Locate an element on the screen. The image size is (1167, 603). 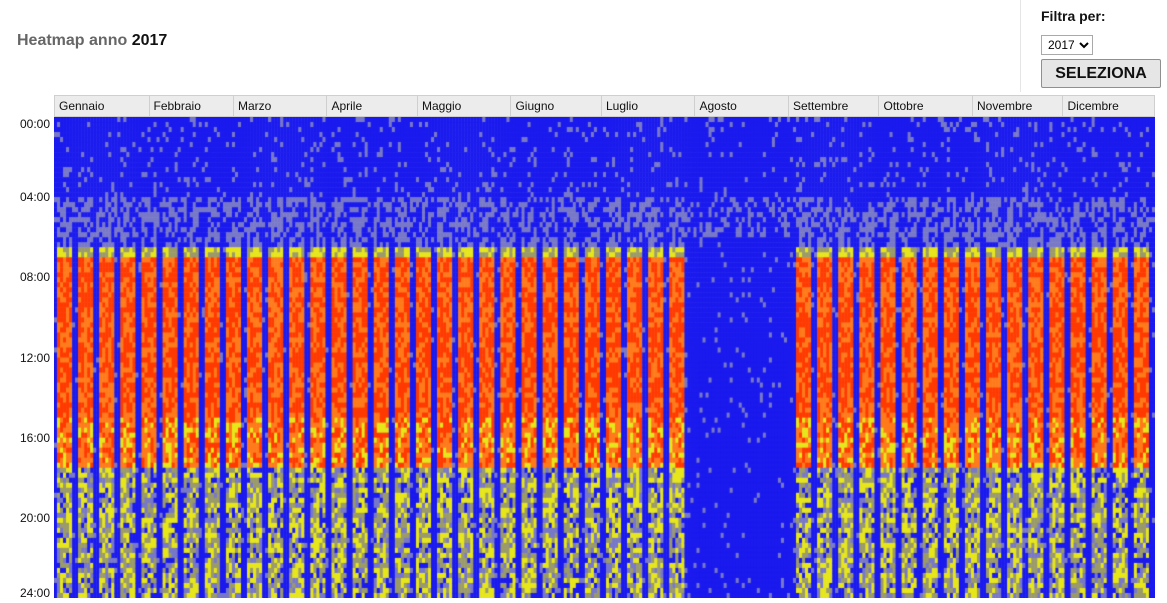
month-label: Febbraio is located at coordinates (190, 106).